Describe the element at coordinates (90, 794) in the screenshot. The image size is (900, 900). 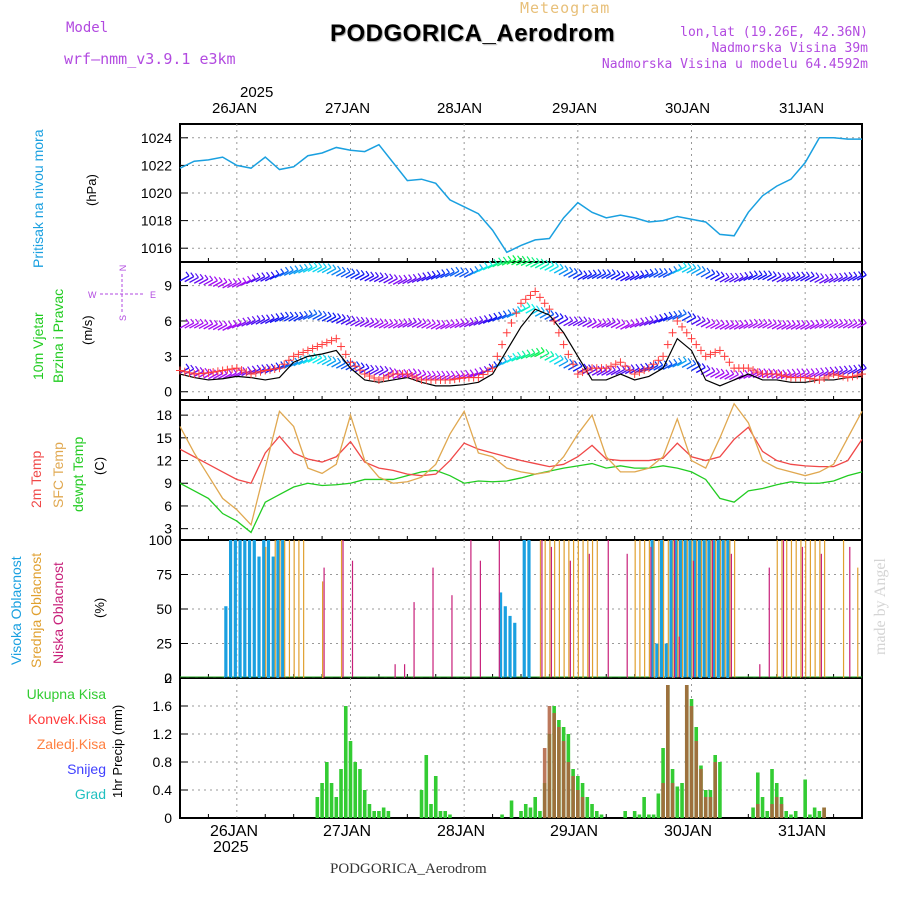
I see `legend-hail: Grad` at that location.